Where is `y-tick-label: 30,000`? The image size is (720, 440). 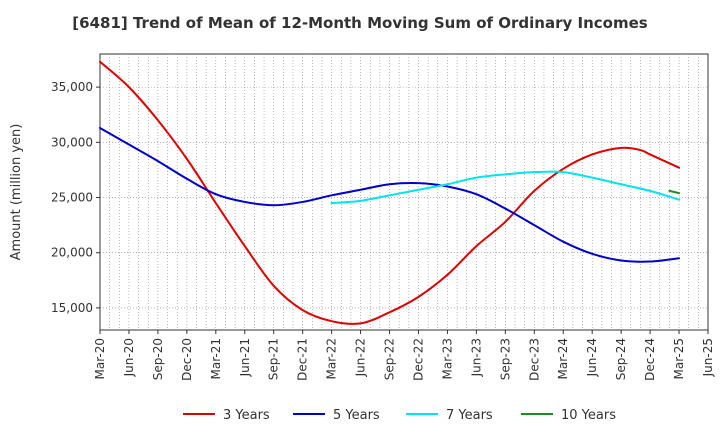 y-tick-label: 30,000 is located at coordinates (72, 142).